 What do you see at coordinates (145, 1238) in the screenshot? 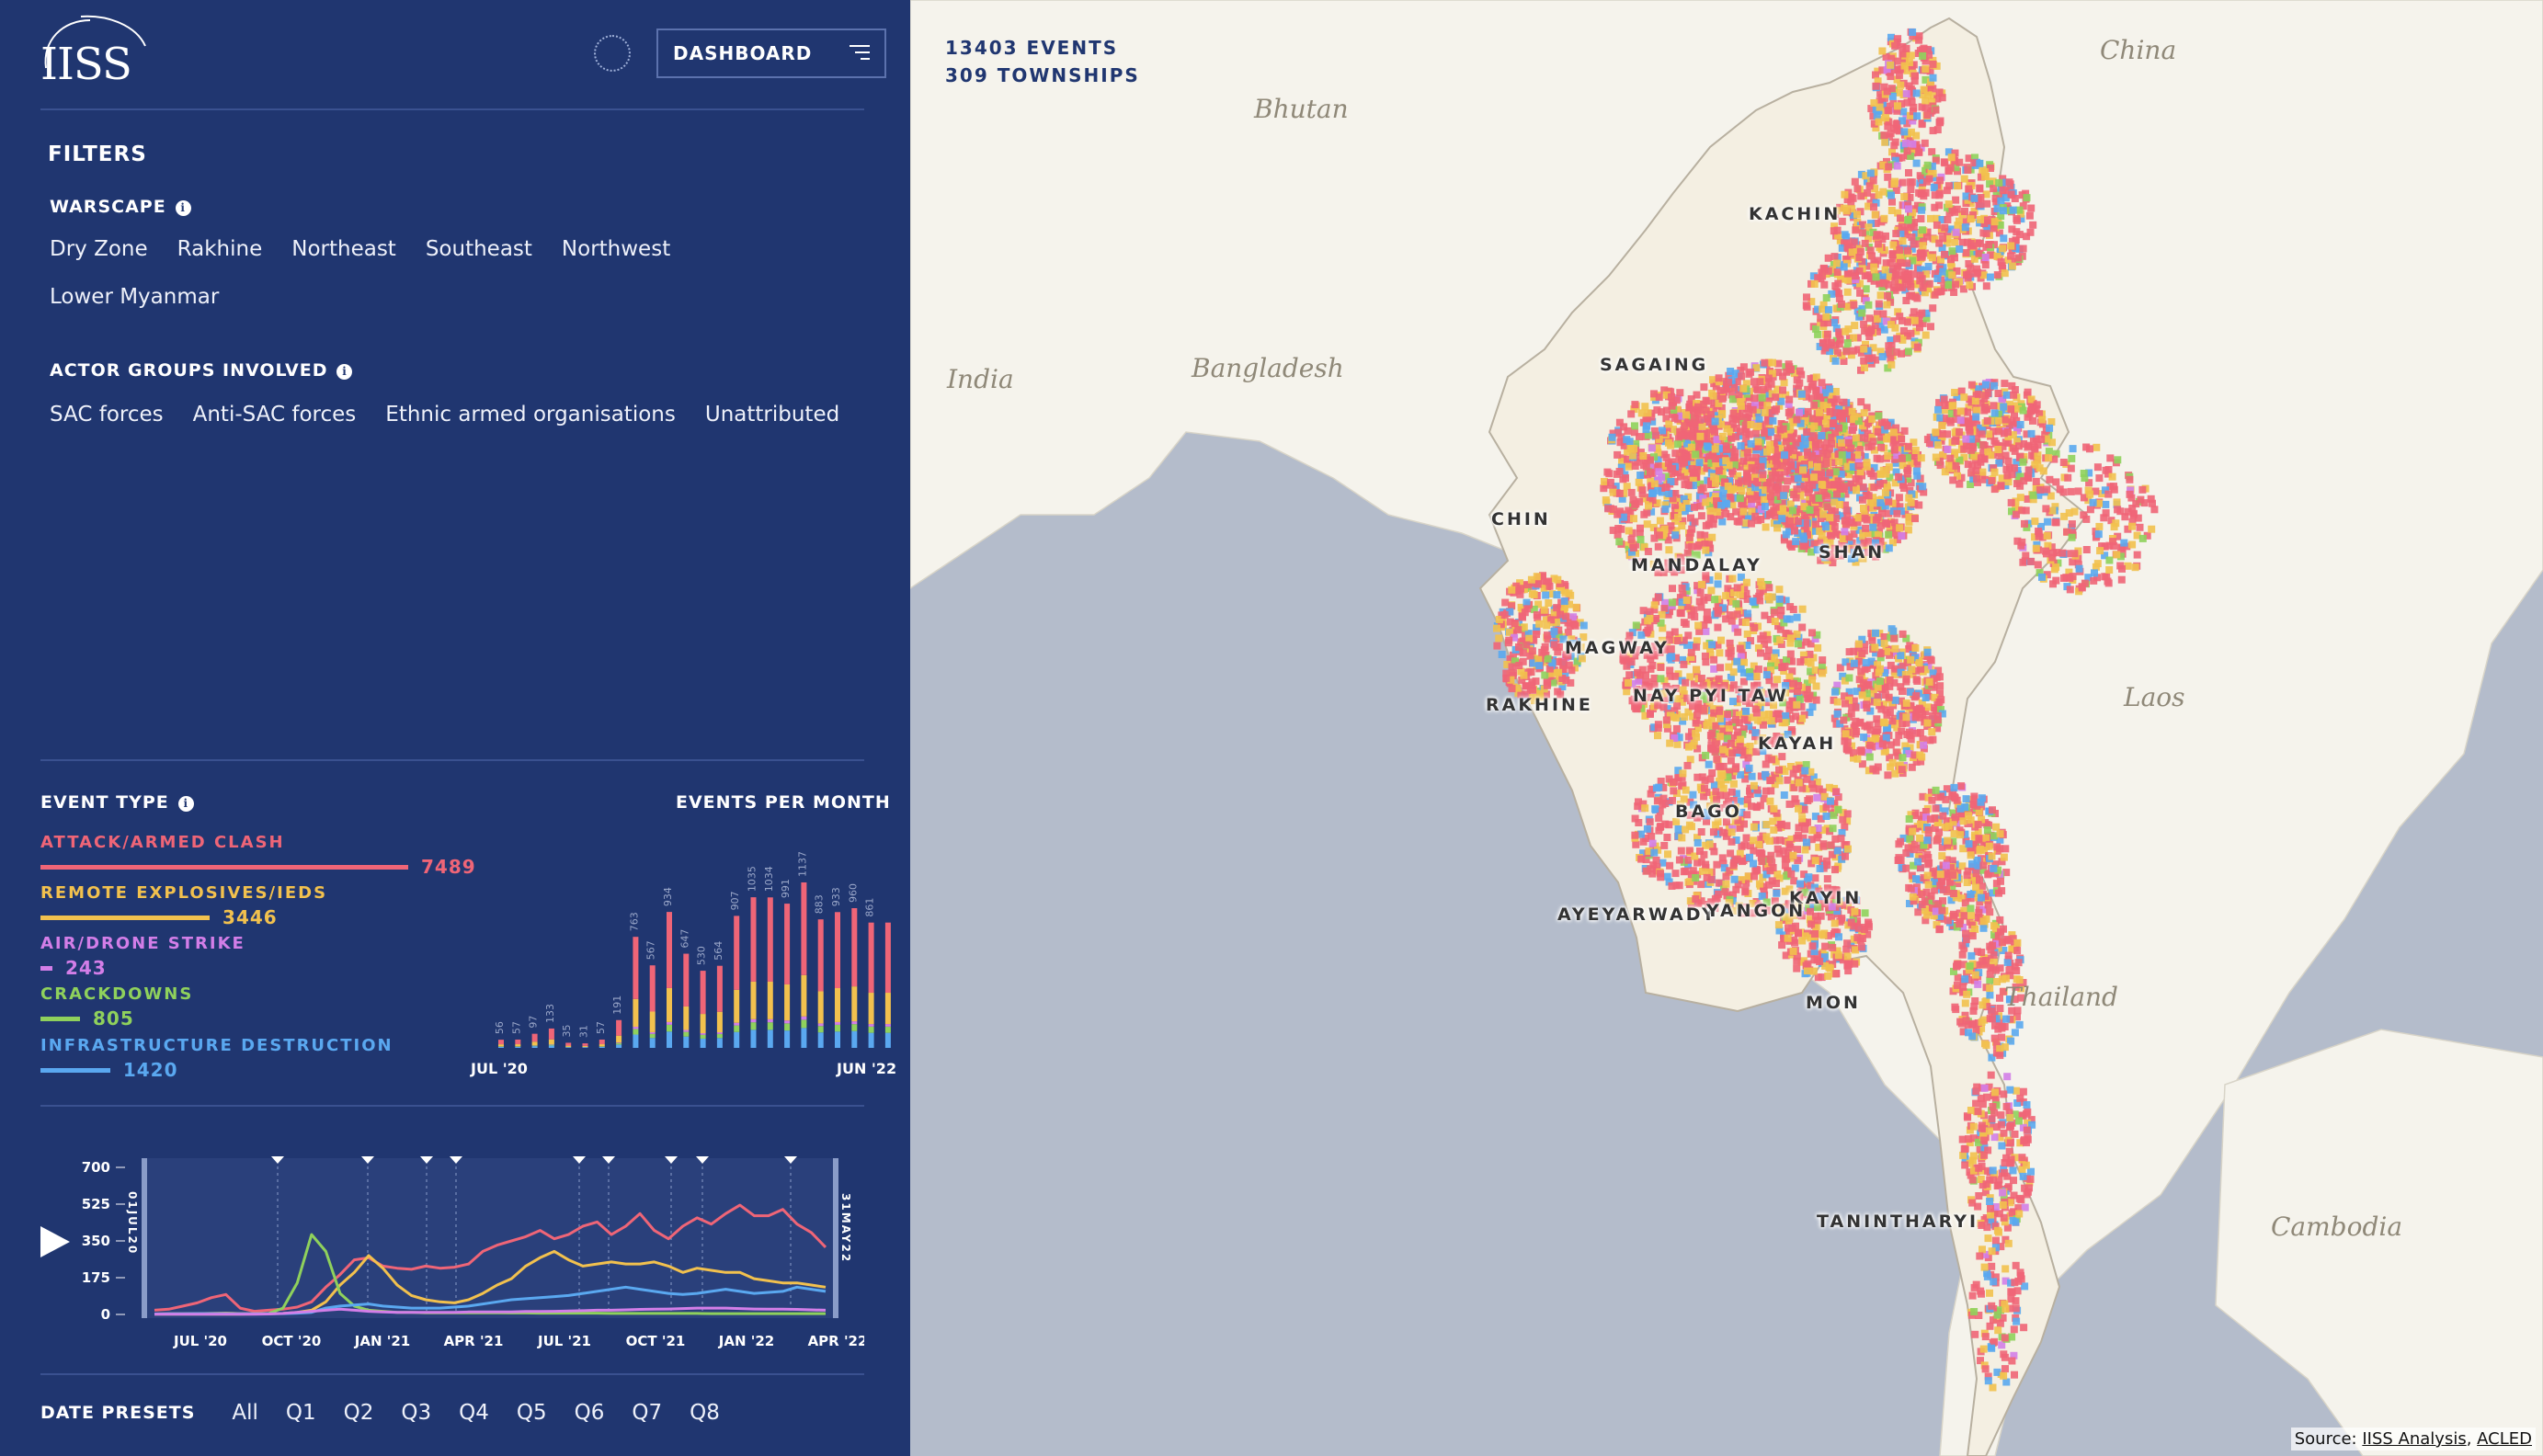
I see `timeline-start-handle` at bounding box center [145, 1238].